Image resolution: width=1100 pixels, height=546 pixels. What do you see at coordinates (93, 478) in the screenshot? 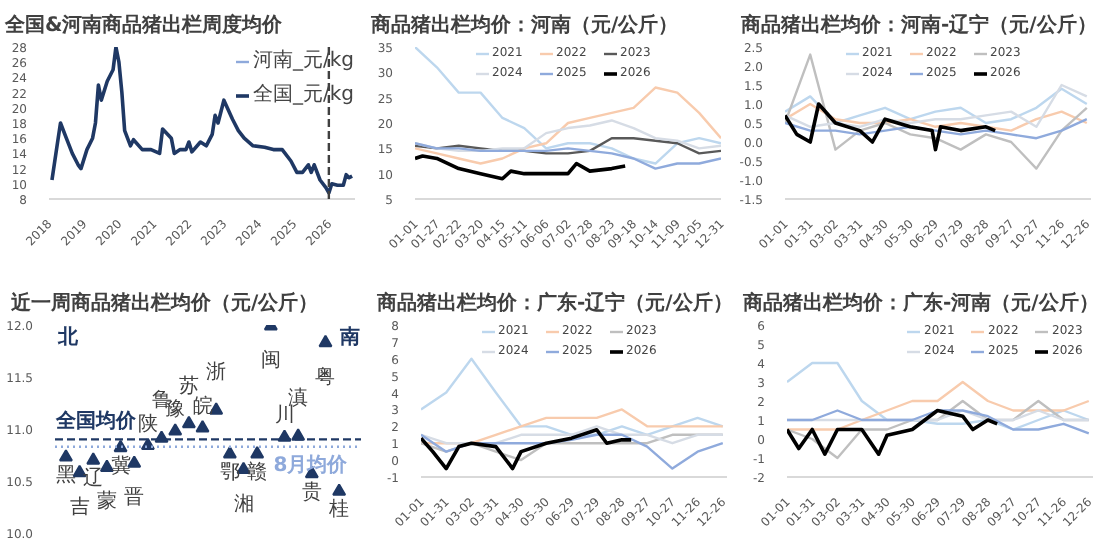
I see `x-tick-label: 辽` at bounding box center [93, 478].